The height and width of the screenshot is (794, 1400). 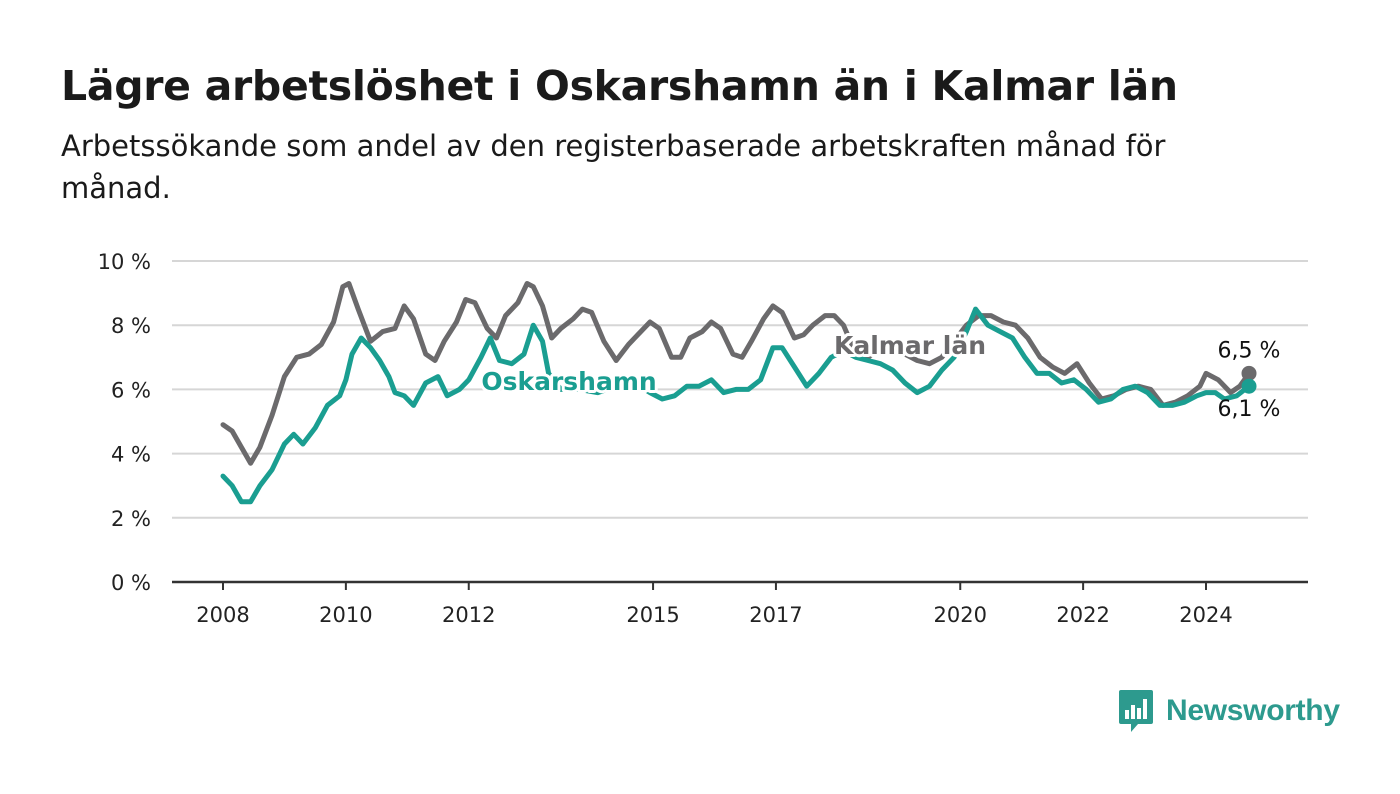 What do you see at coordinates (1136, 711) in the screenshot?
I see `chart-bubble-icon` at bounding box center [1136, 711].